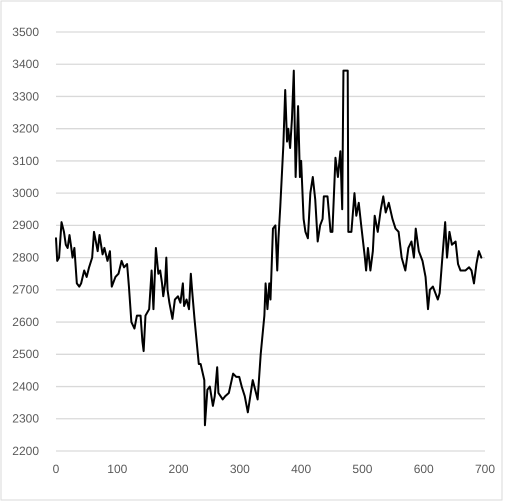 This screenshot has width=507, height=503. I want to click on y-tick-label: 3100, so click(26, 161).